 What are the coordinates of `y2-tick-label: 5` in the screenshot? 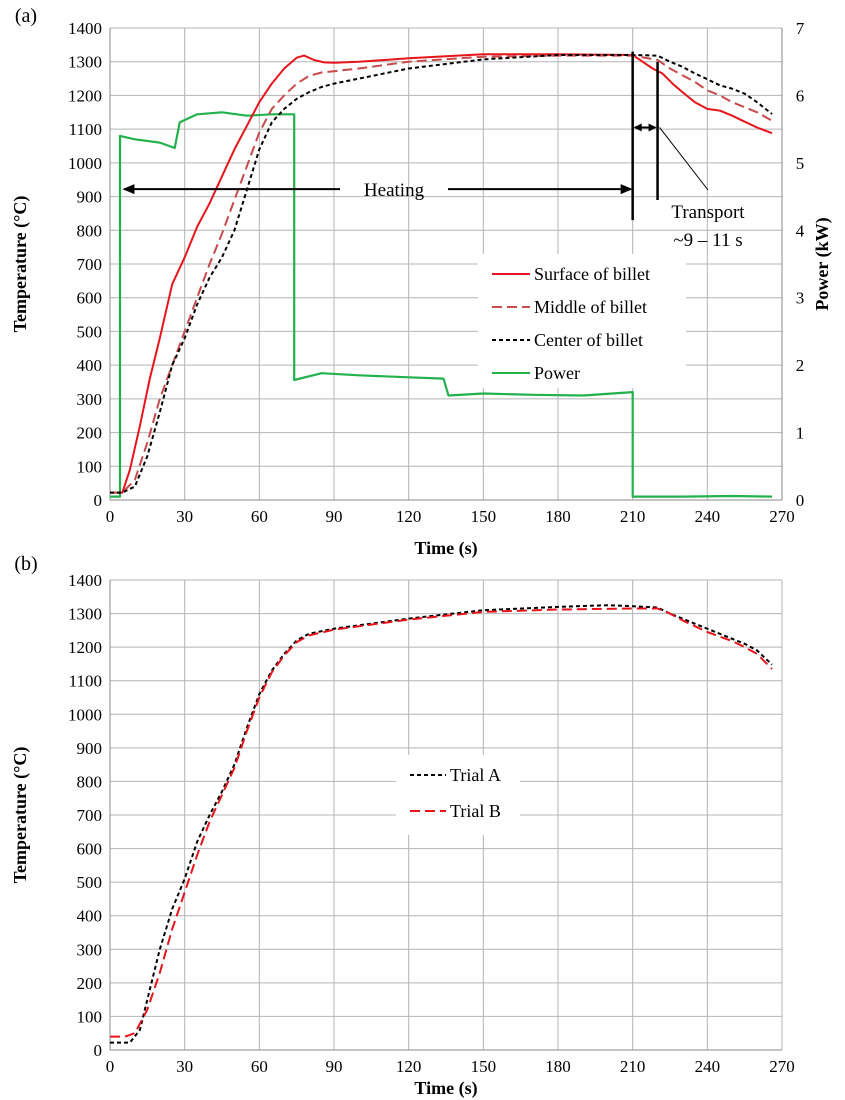 It's located at (800, 163).